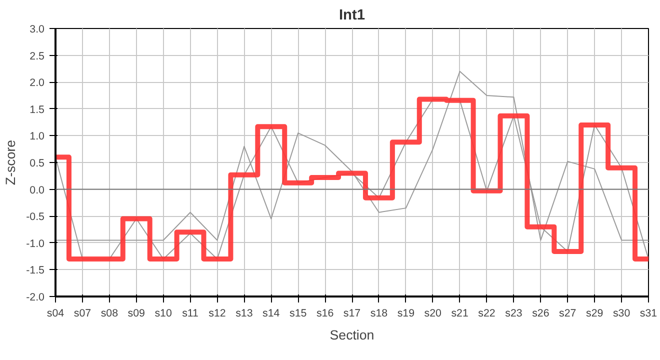  I want to click on y-tick-label: -0.5, so click(35, 217).